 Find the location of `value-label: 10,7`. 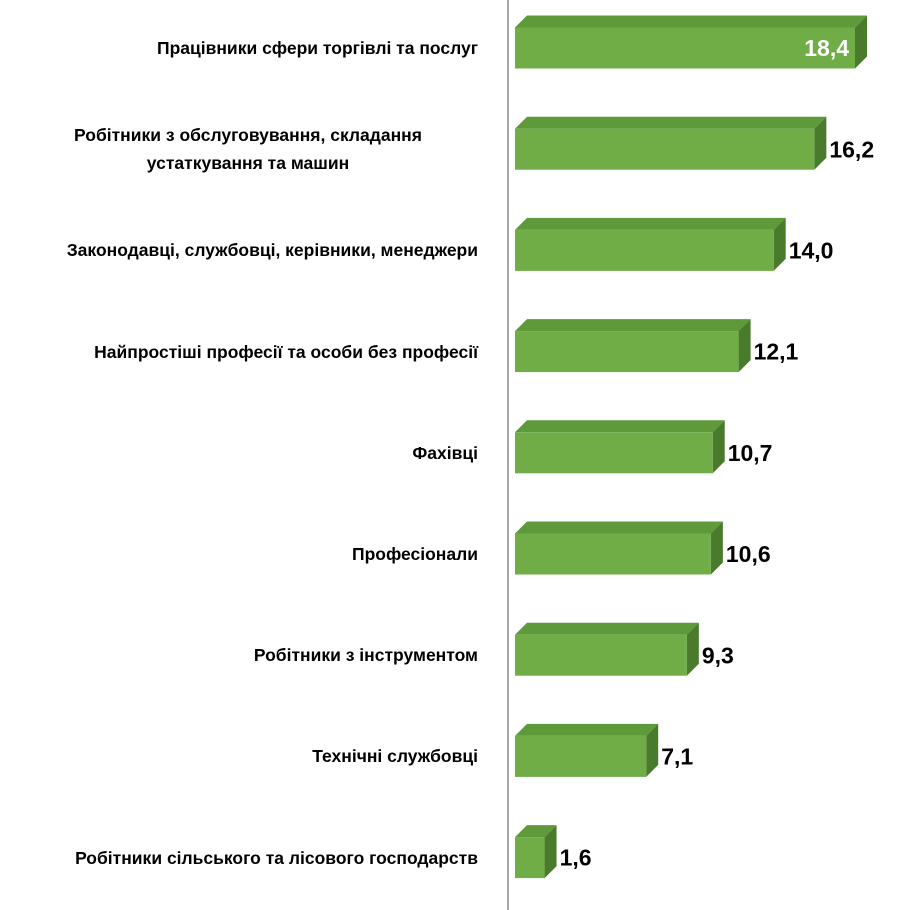

value-label: 10,7 is located at coordinates (750, 453).